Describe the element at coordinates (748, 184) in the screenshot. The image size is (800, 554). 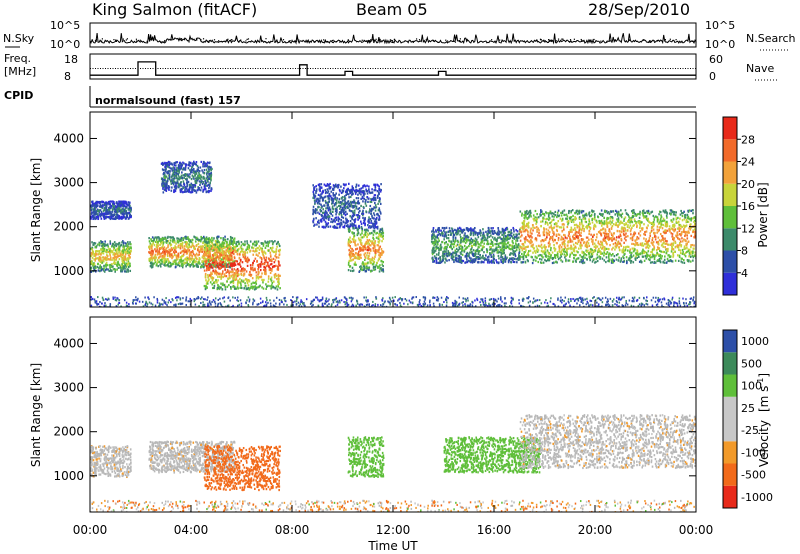
I see `power-colorbar-label-4: 20` at that location.